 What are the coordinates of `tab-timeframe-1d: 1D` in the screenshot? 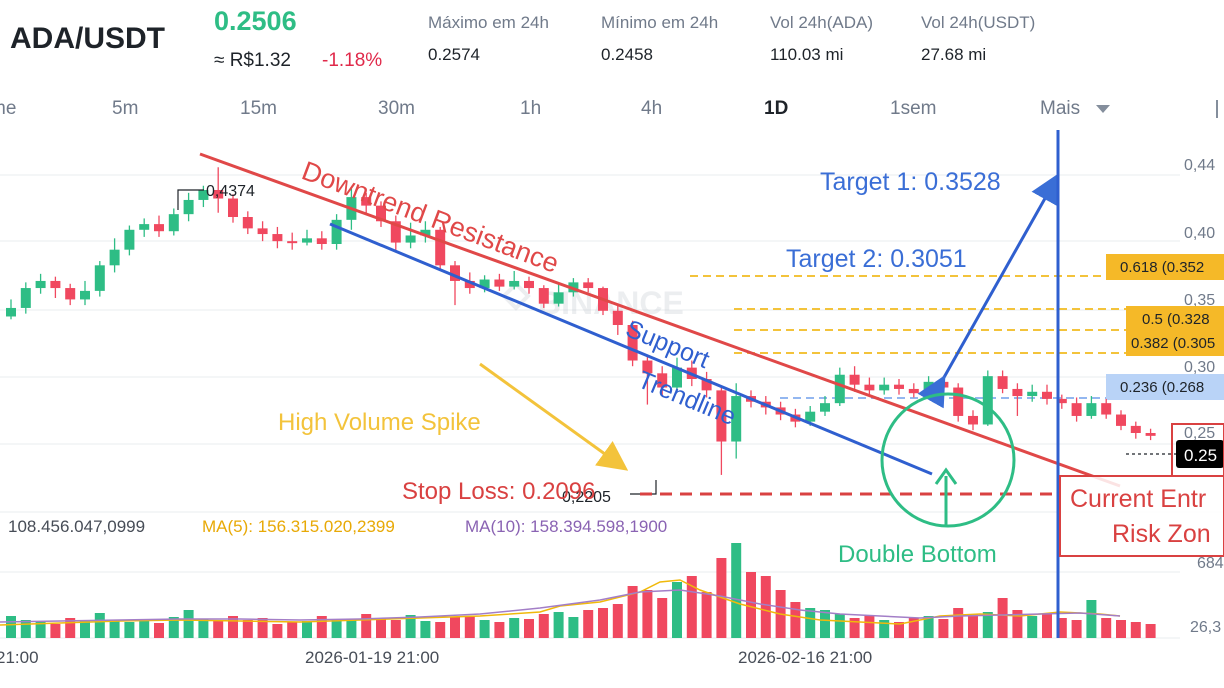 It's located at (776, 108).